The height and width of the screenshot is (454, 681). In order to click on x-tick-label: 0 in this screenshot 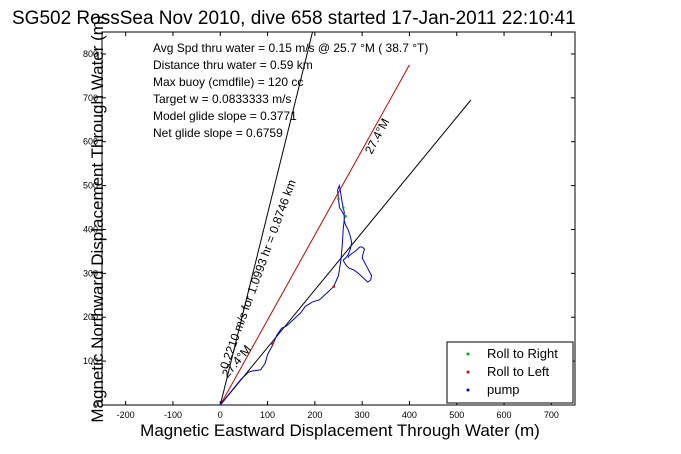, I will do `click(220, 415)`.